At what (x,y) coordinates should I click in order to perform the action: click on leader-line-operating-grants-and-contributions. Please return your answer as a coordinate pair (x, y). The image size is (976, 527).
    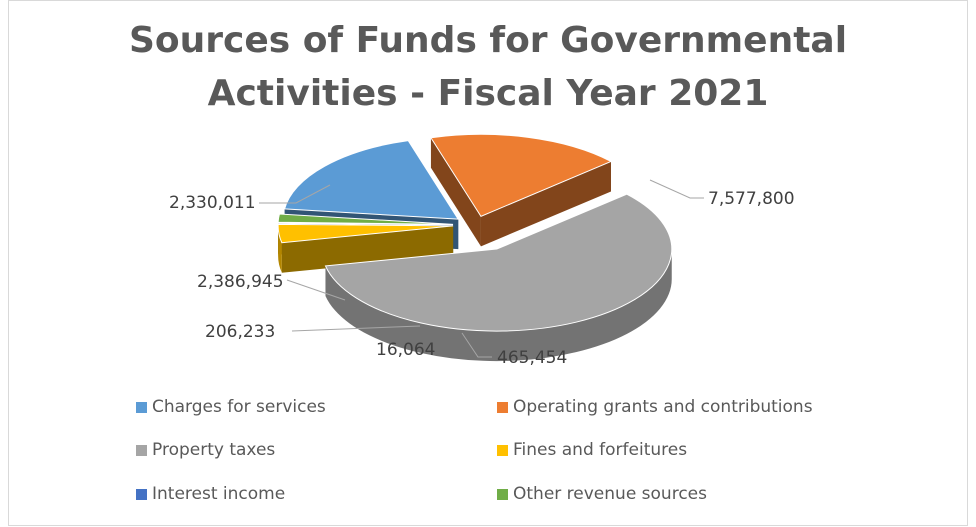
    Looking at the image, I should click on (295, 194).